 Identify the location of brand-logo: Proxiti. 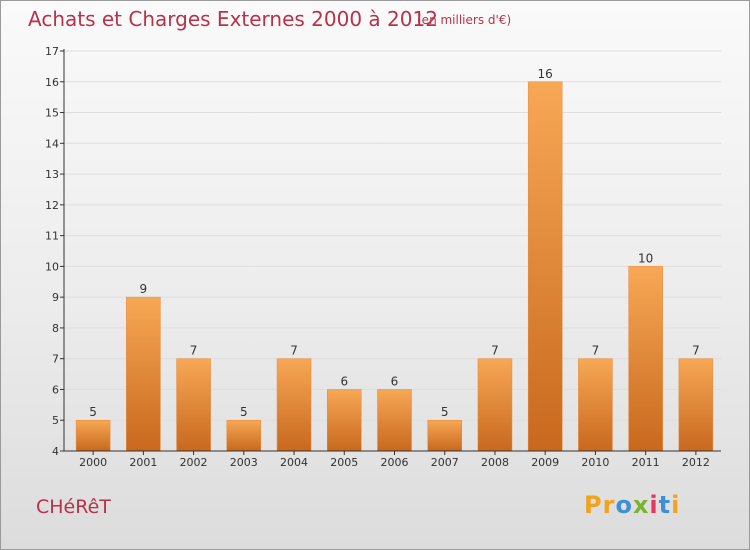
(632, 505).